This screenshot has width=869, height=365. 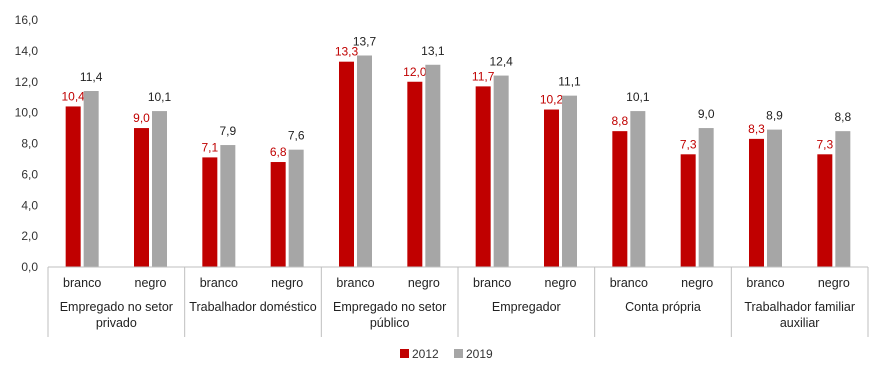 What do you see at coordinates (365, 42) in the screenshot?
I see `data-label: 13,7` at bounding box center [365, 42].